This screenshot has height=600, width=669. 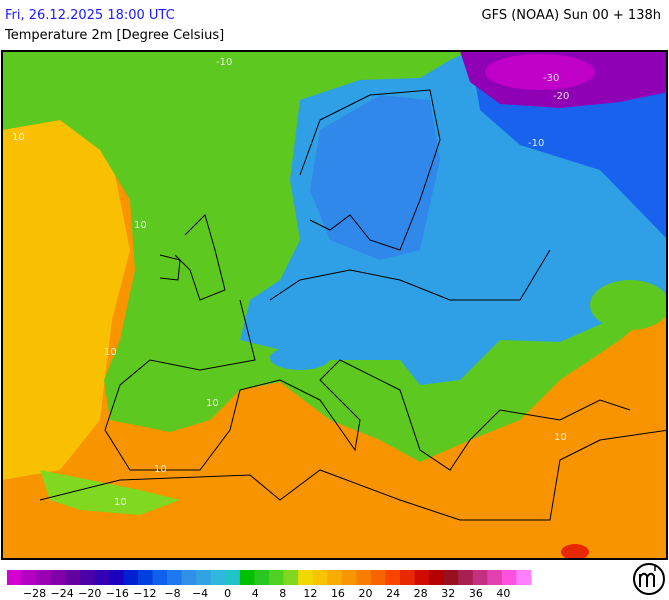 I want to click on mild-patch, so click(x=628, y=305).